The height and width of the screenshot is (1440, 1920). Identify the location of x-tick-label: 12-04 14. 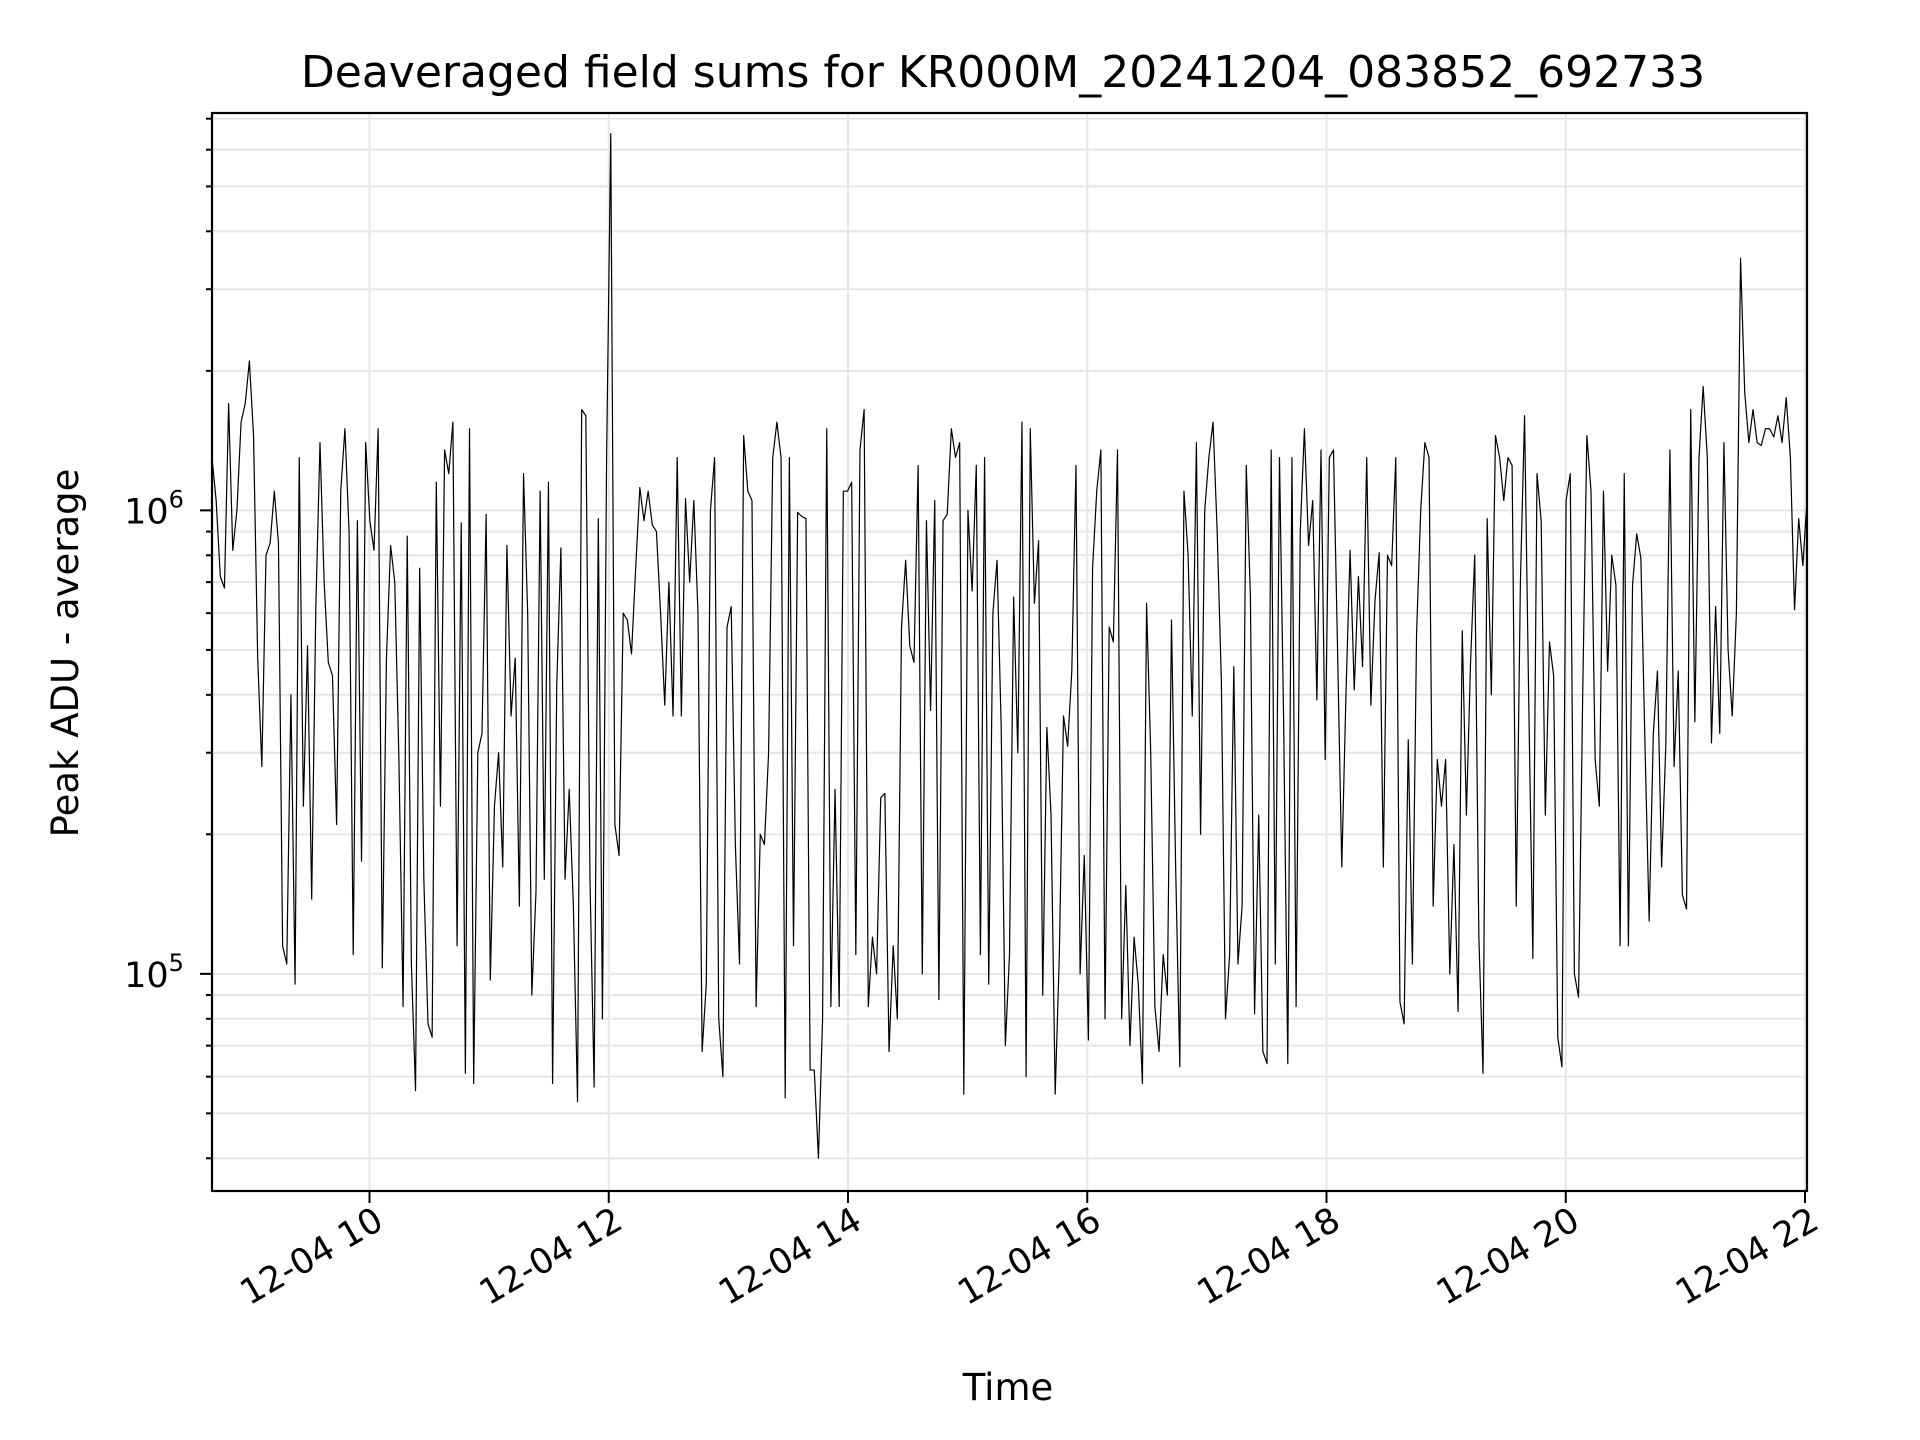
(790, 1256).